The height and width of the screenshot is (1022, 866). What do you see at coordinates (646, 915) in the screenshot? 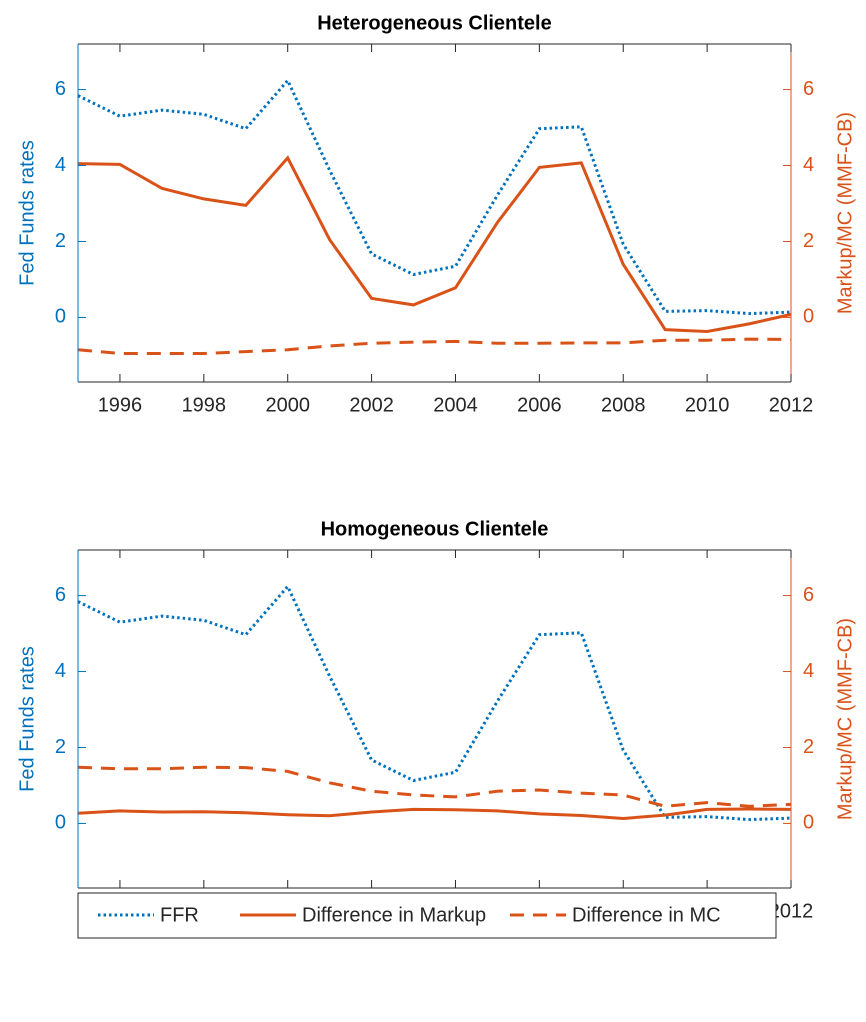
I see `legend-label: Difference in MC` at bounding box center [646, 915].